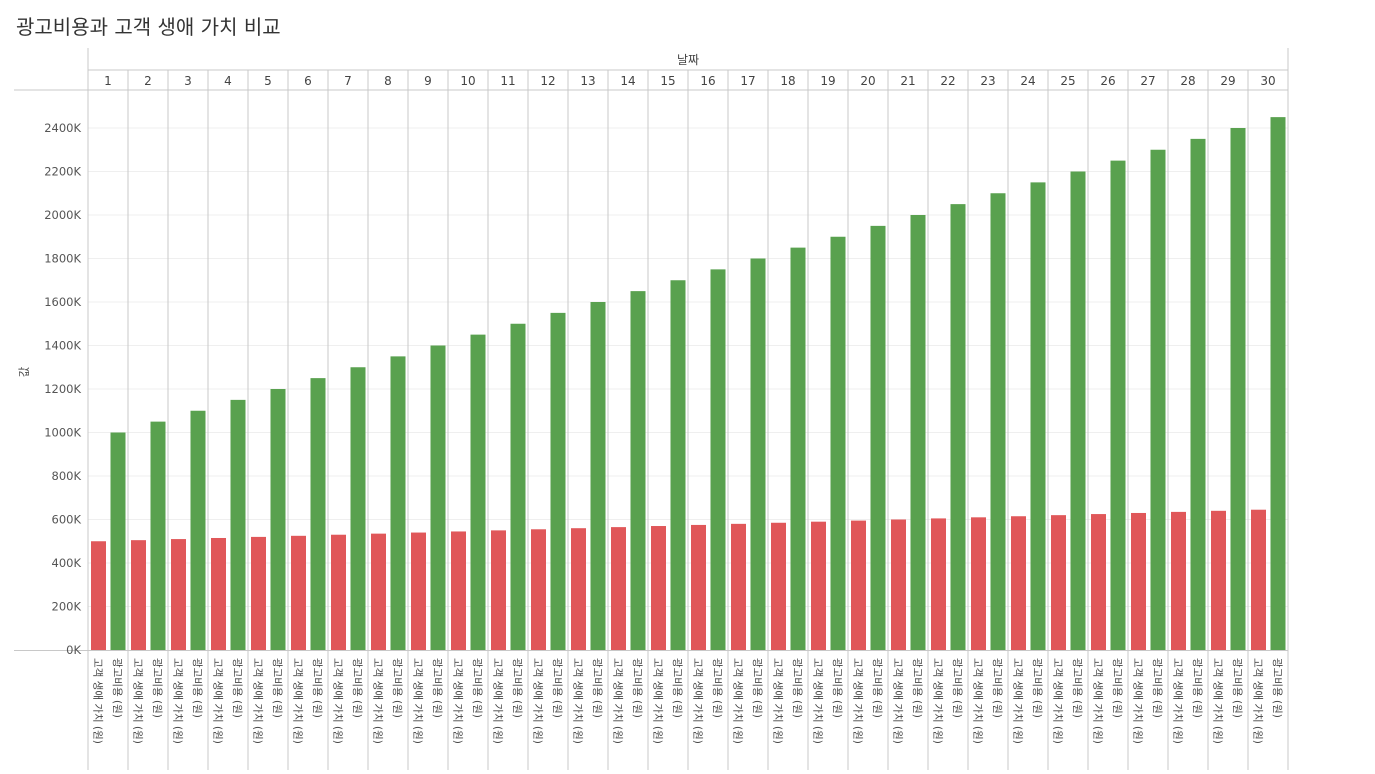  What do you see at coordinates (1107, 81) in the screenshot?
I see `category-label: 26` at bounding box center [1107, 81].